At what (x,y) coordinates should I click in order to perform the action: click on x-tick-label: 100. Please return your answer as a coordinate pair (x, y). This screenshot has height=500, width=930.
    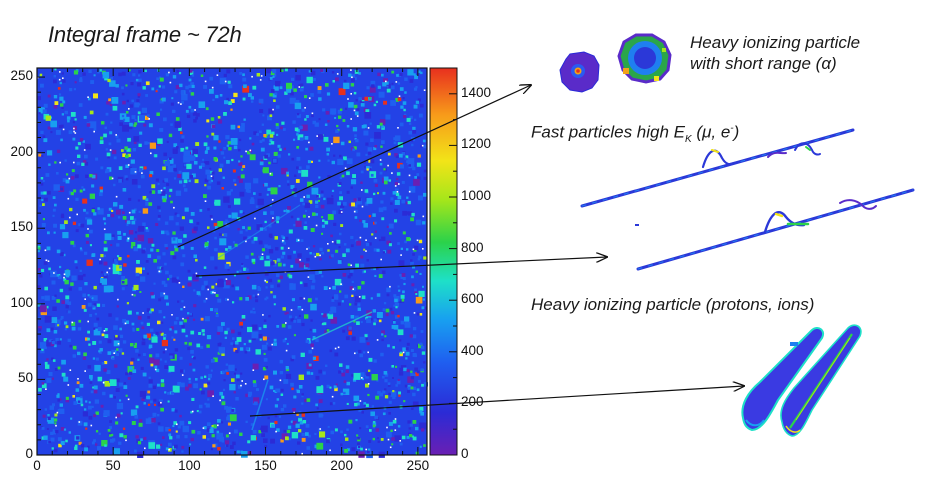
    Looking at the image, I should click on (189, 465).